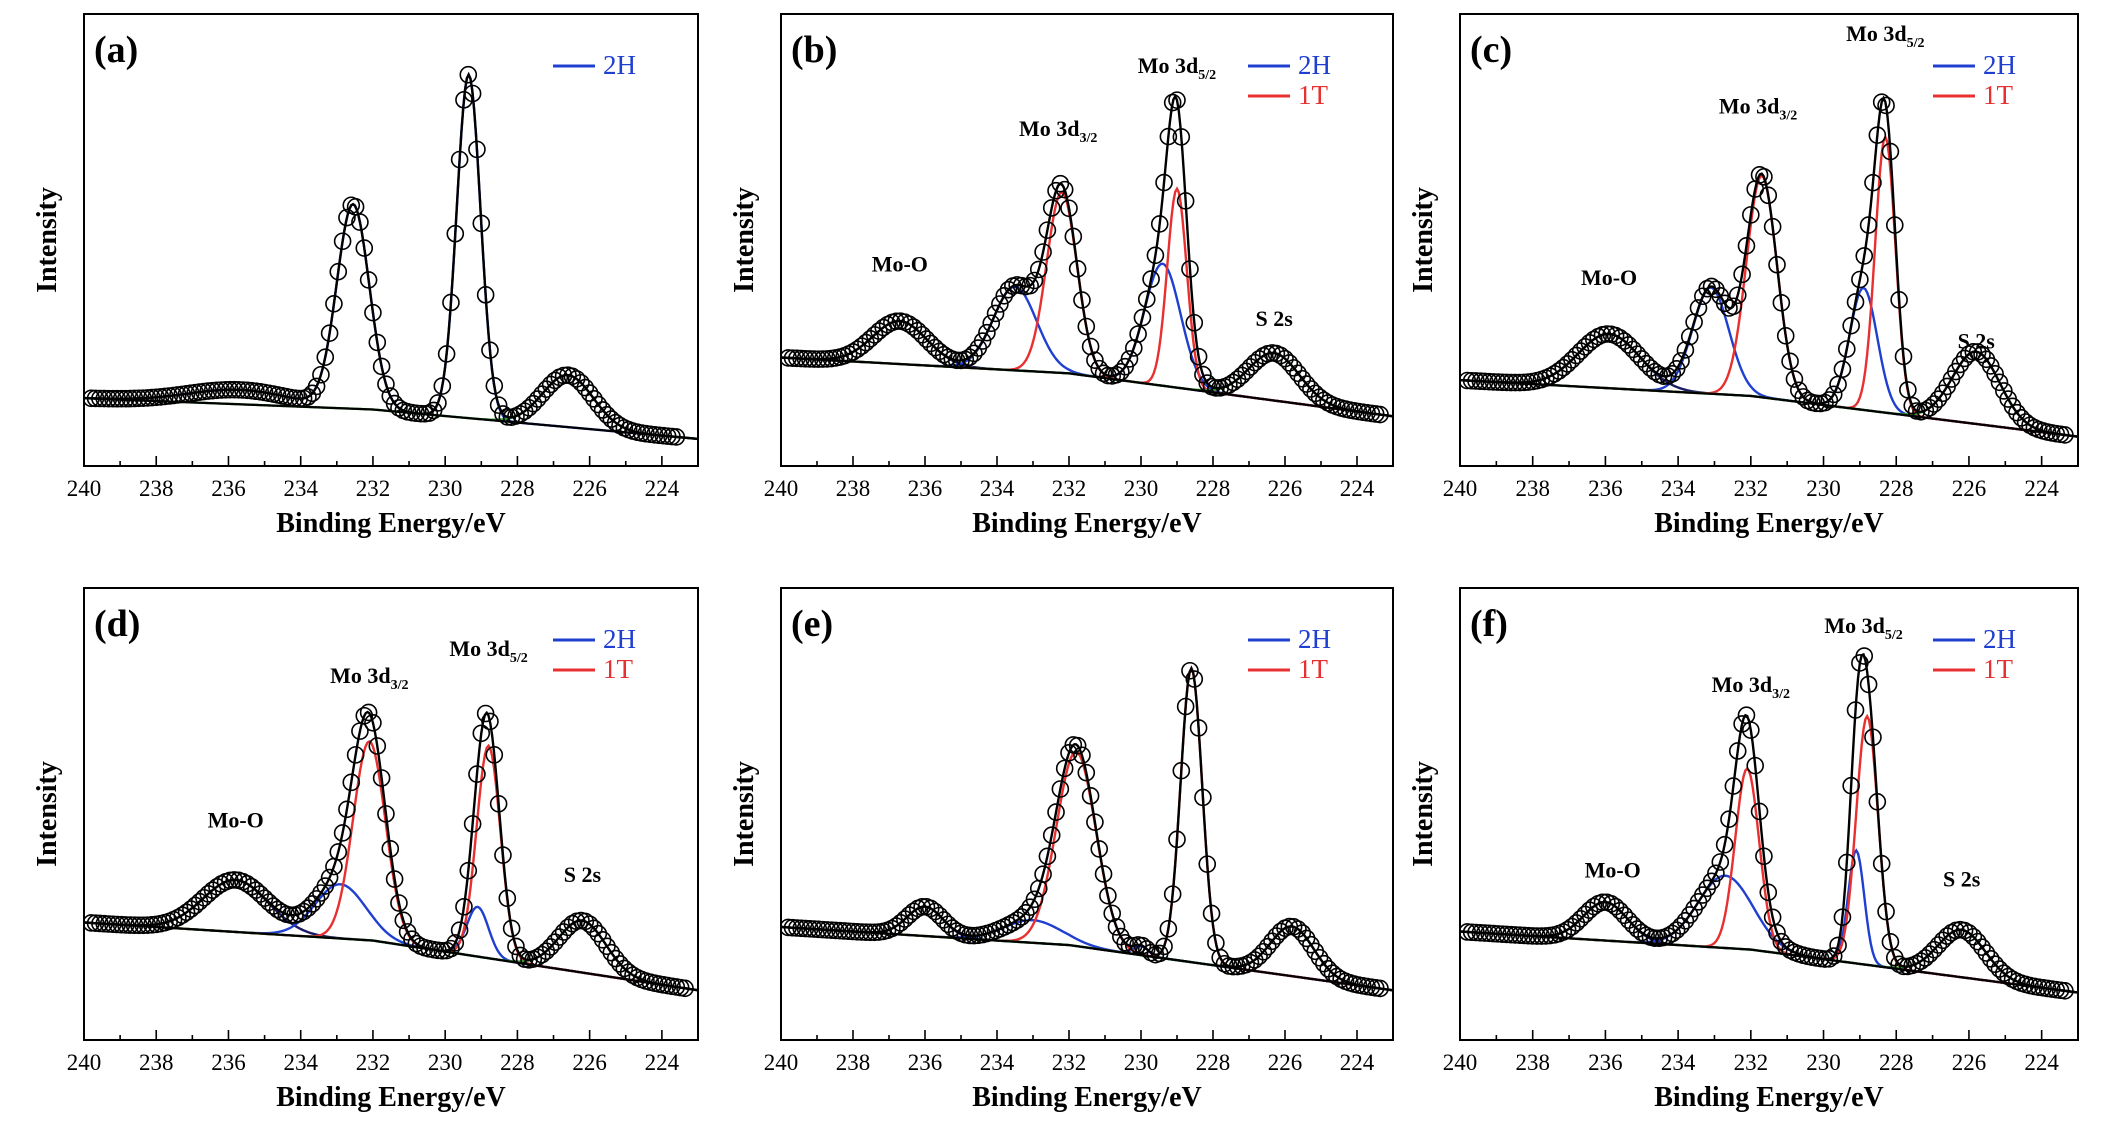 This screenshot has height=1135, width=2102. What do you see at coordinates (1357, 1062) in the screenshot?
I see `x-tick-label: 224` at bounding box center [1357, 1062].